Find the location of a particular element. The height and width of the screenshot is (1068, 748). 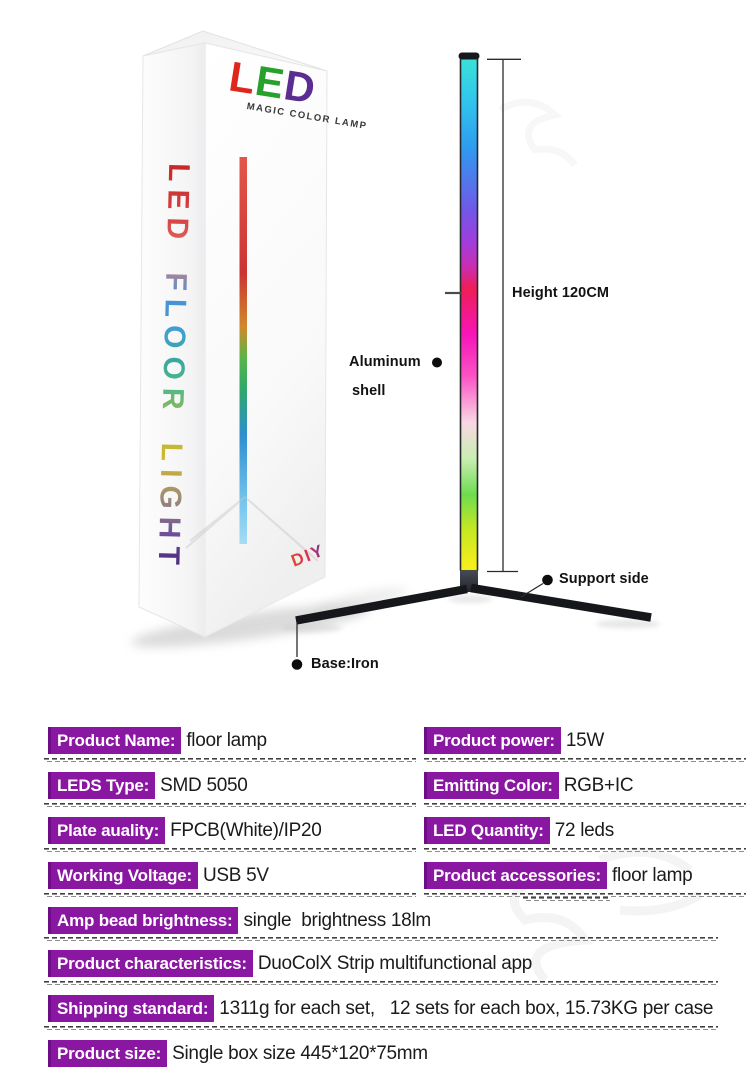

spec-cell-product-name: Product Name: floor lamp is located at coordinates (157, 740).